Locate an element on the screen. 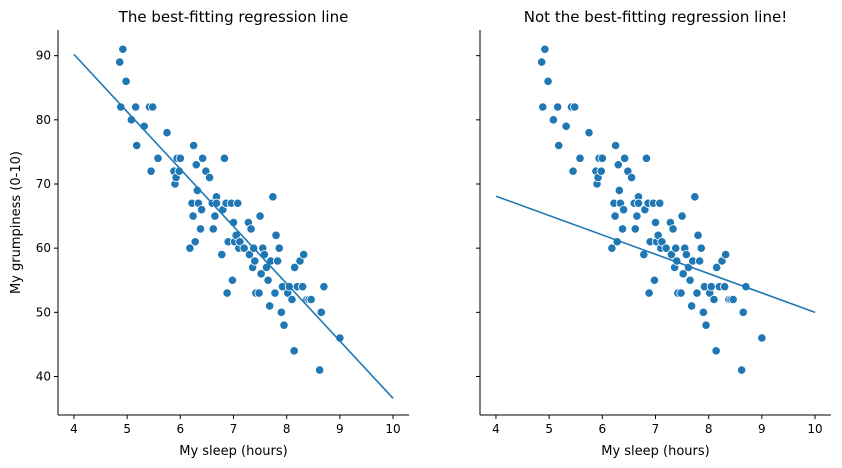 The image size is (842, 468). y-tick-label: 90 is located at coordinates (43, 56).